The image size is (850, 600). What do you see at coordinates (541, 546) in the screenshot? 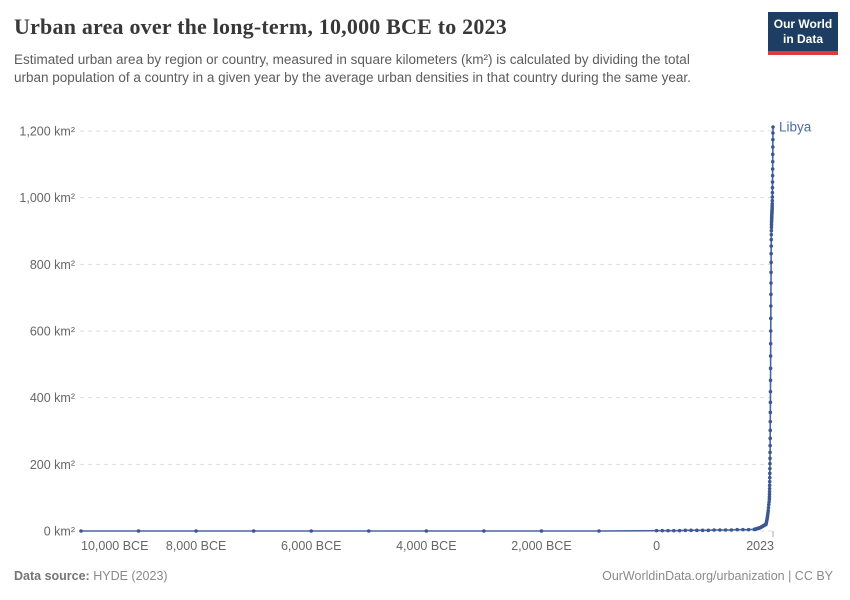
I see `x-tick-label: 2,000 BCE` at bounding box center [541, 546].